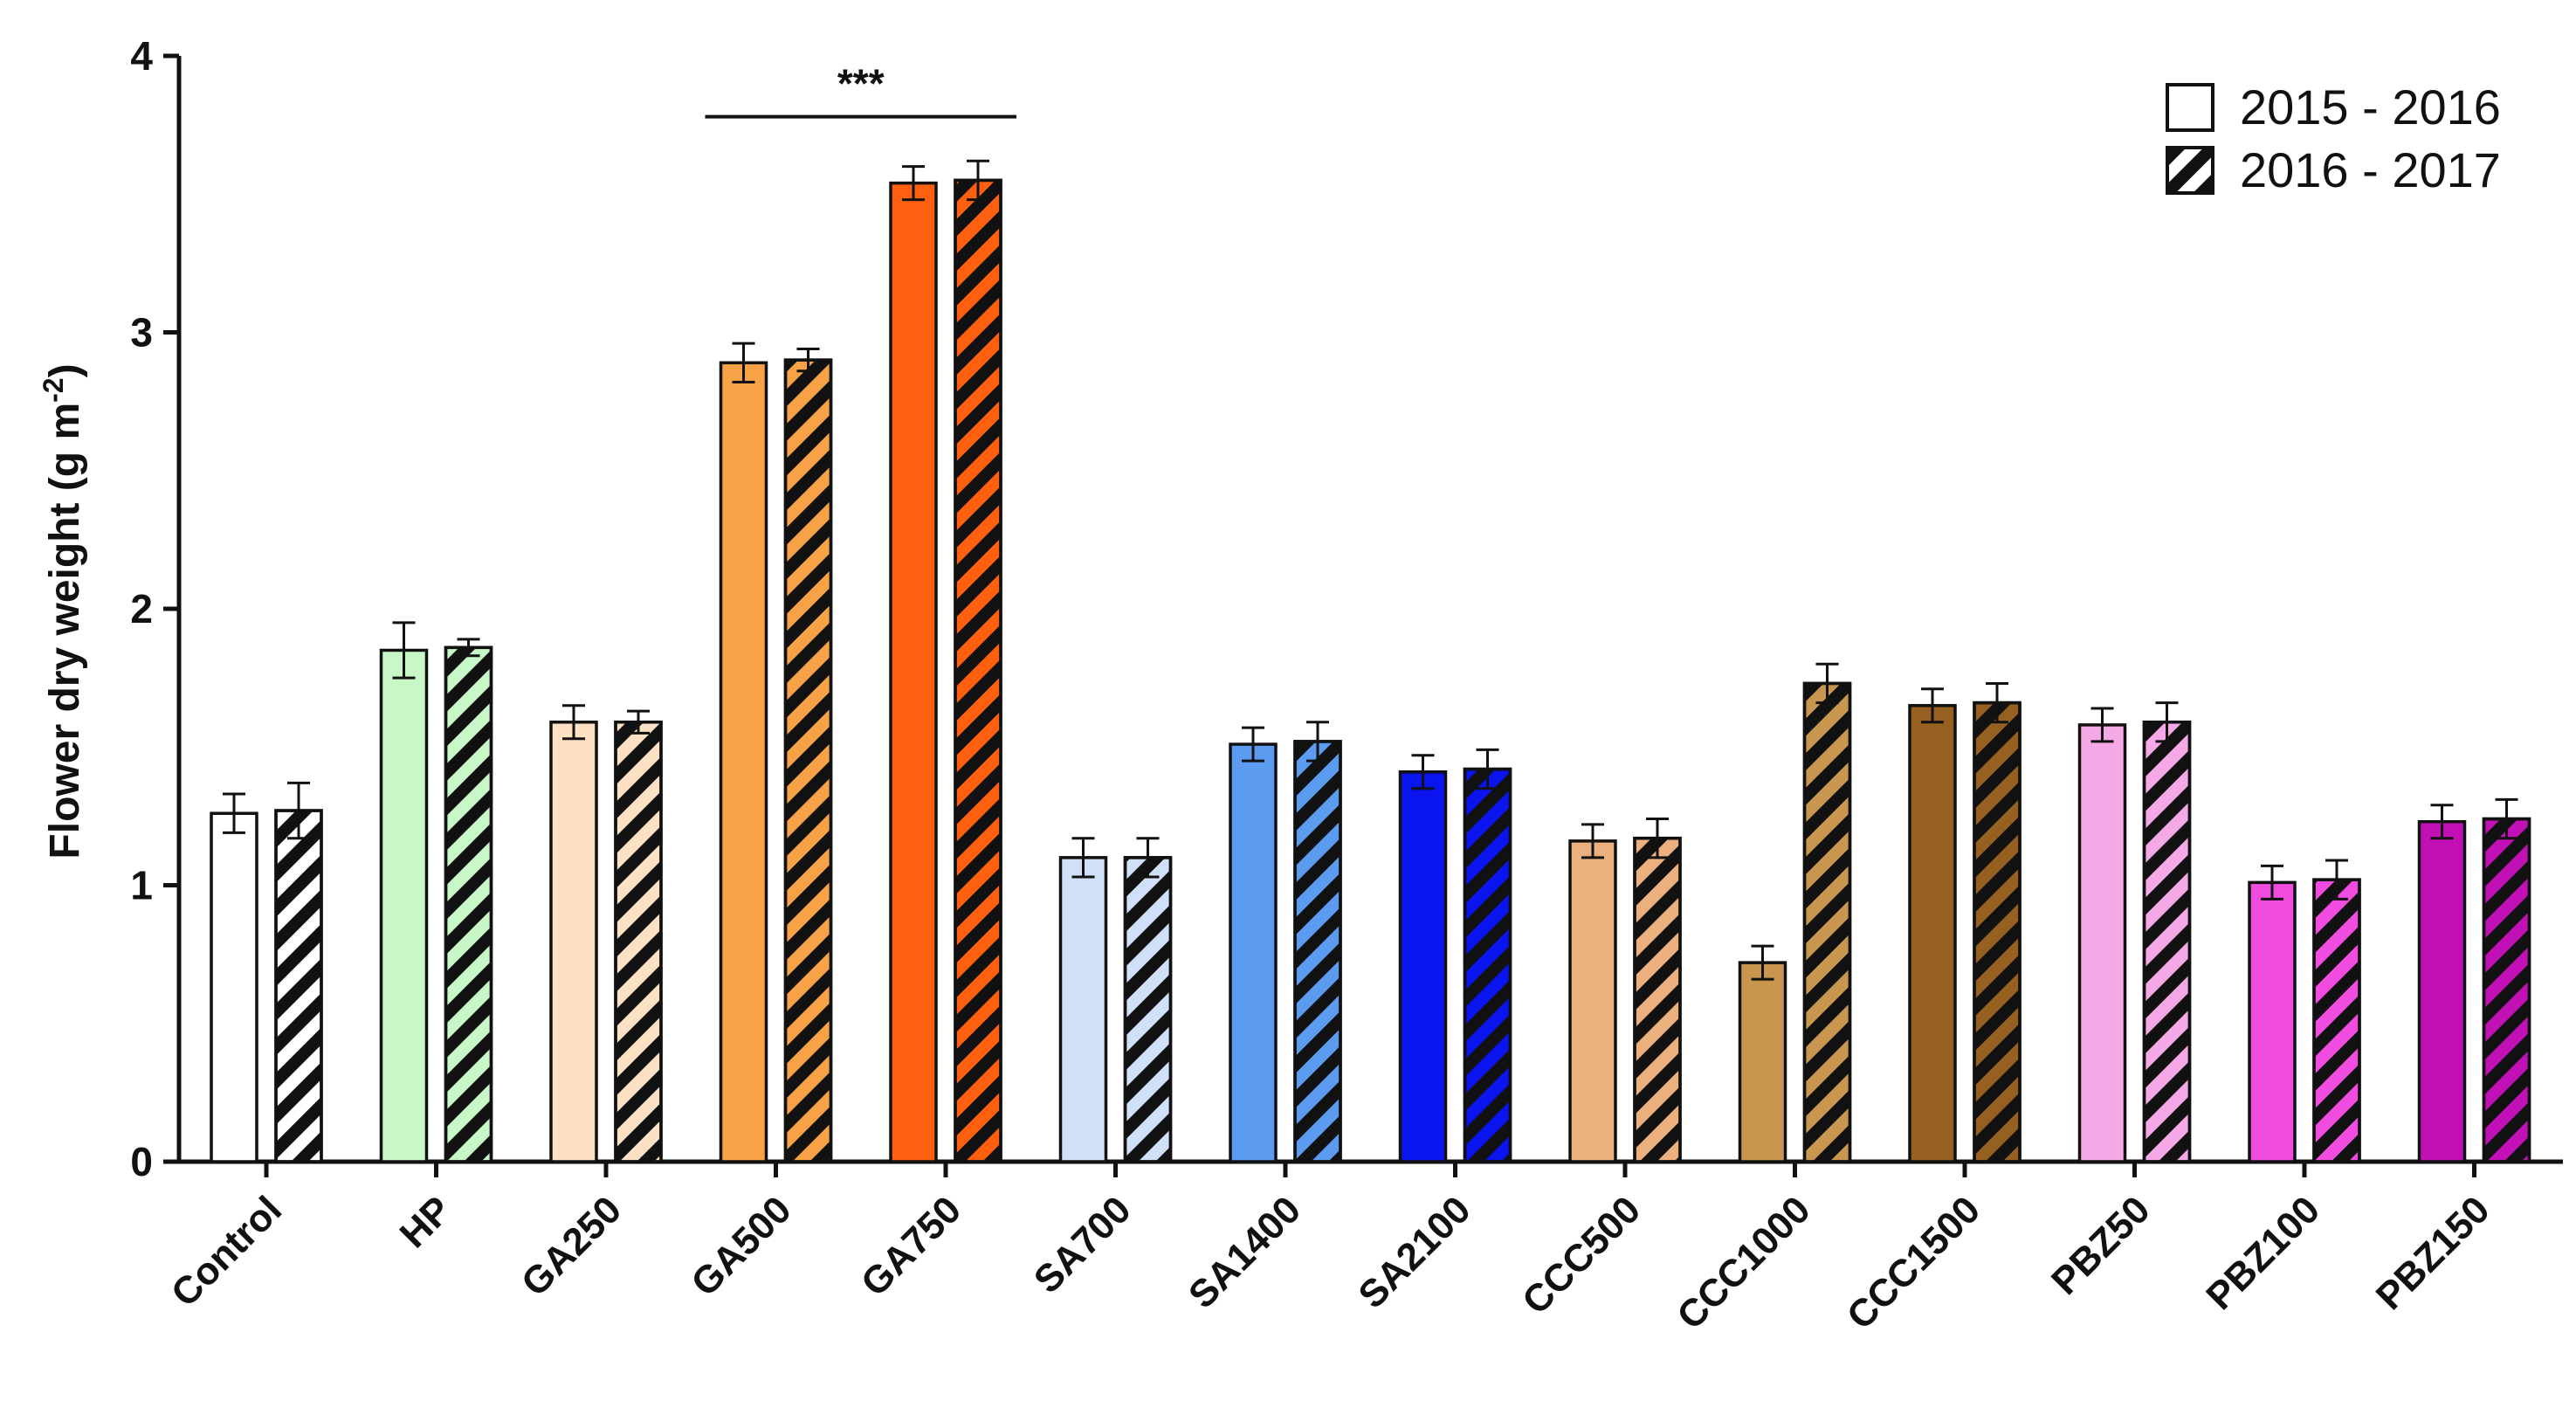 The width and height of the screenshot is (2576, 1401). I want to click on bar-ga250-2015-2016, so click(573, 942).